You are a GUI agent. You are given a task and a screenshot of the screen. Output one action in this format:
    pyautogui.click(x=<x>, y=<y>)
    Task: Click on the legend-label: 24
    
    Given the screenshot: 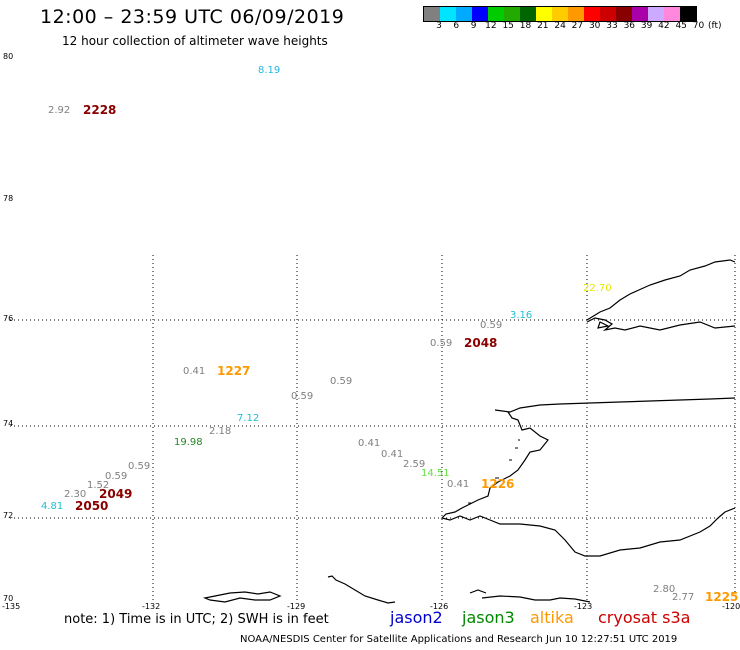 What is the action you would take?
    pyautogui.click(x=560, y=26)
    